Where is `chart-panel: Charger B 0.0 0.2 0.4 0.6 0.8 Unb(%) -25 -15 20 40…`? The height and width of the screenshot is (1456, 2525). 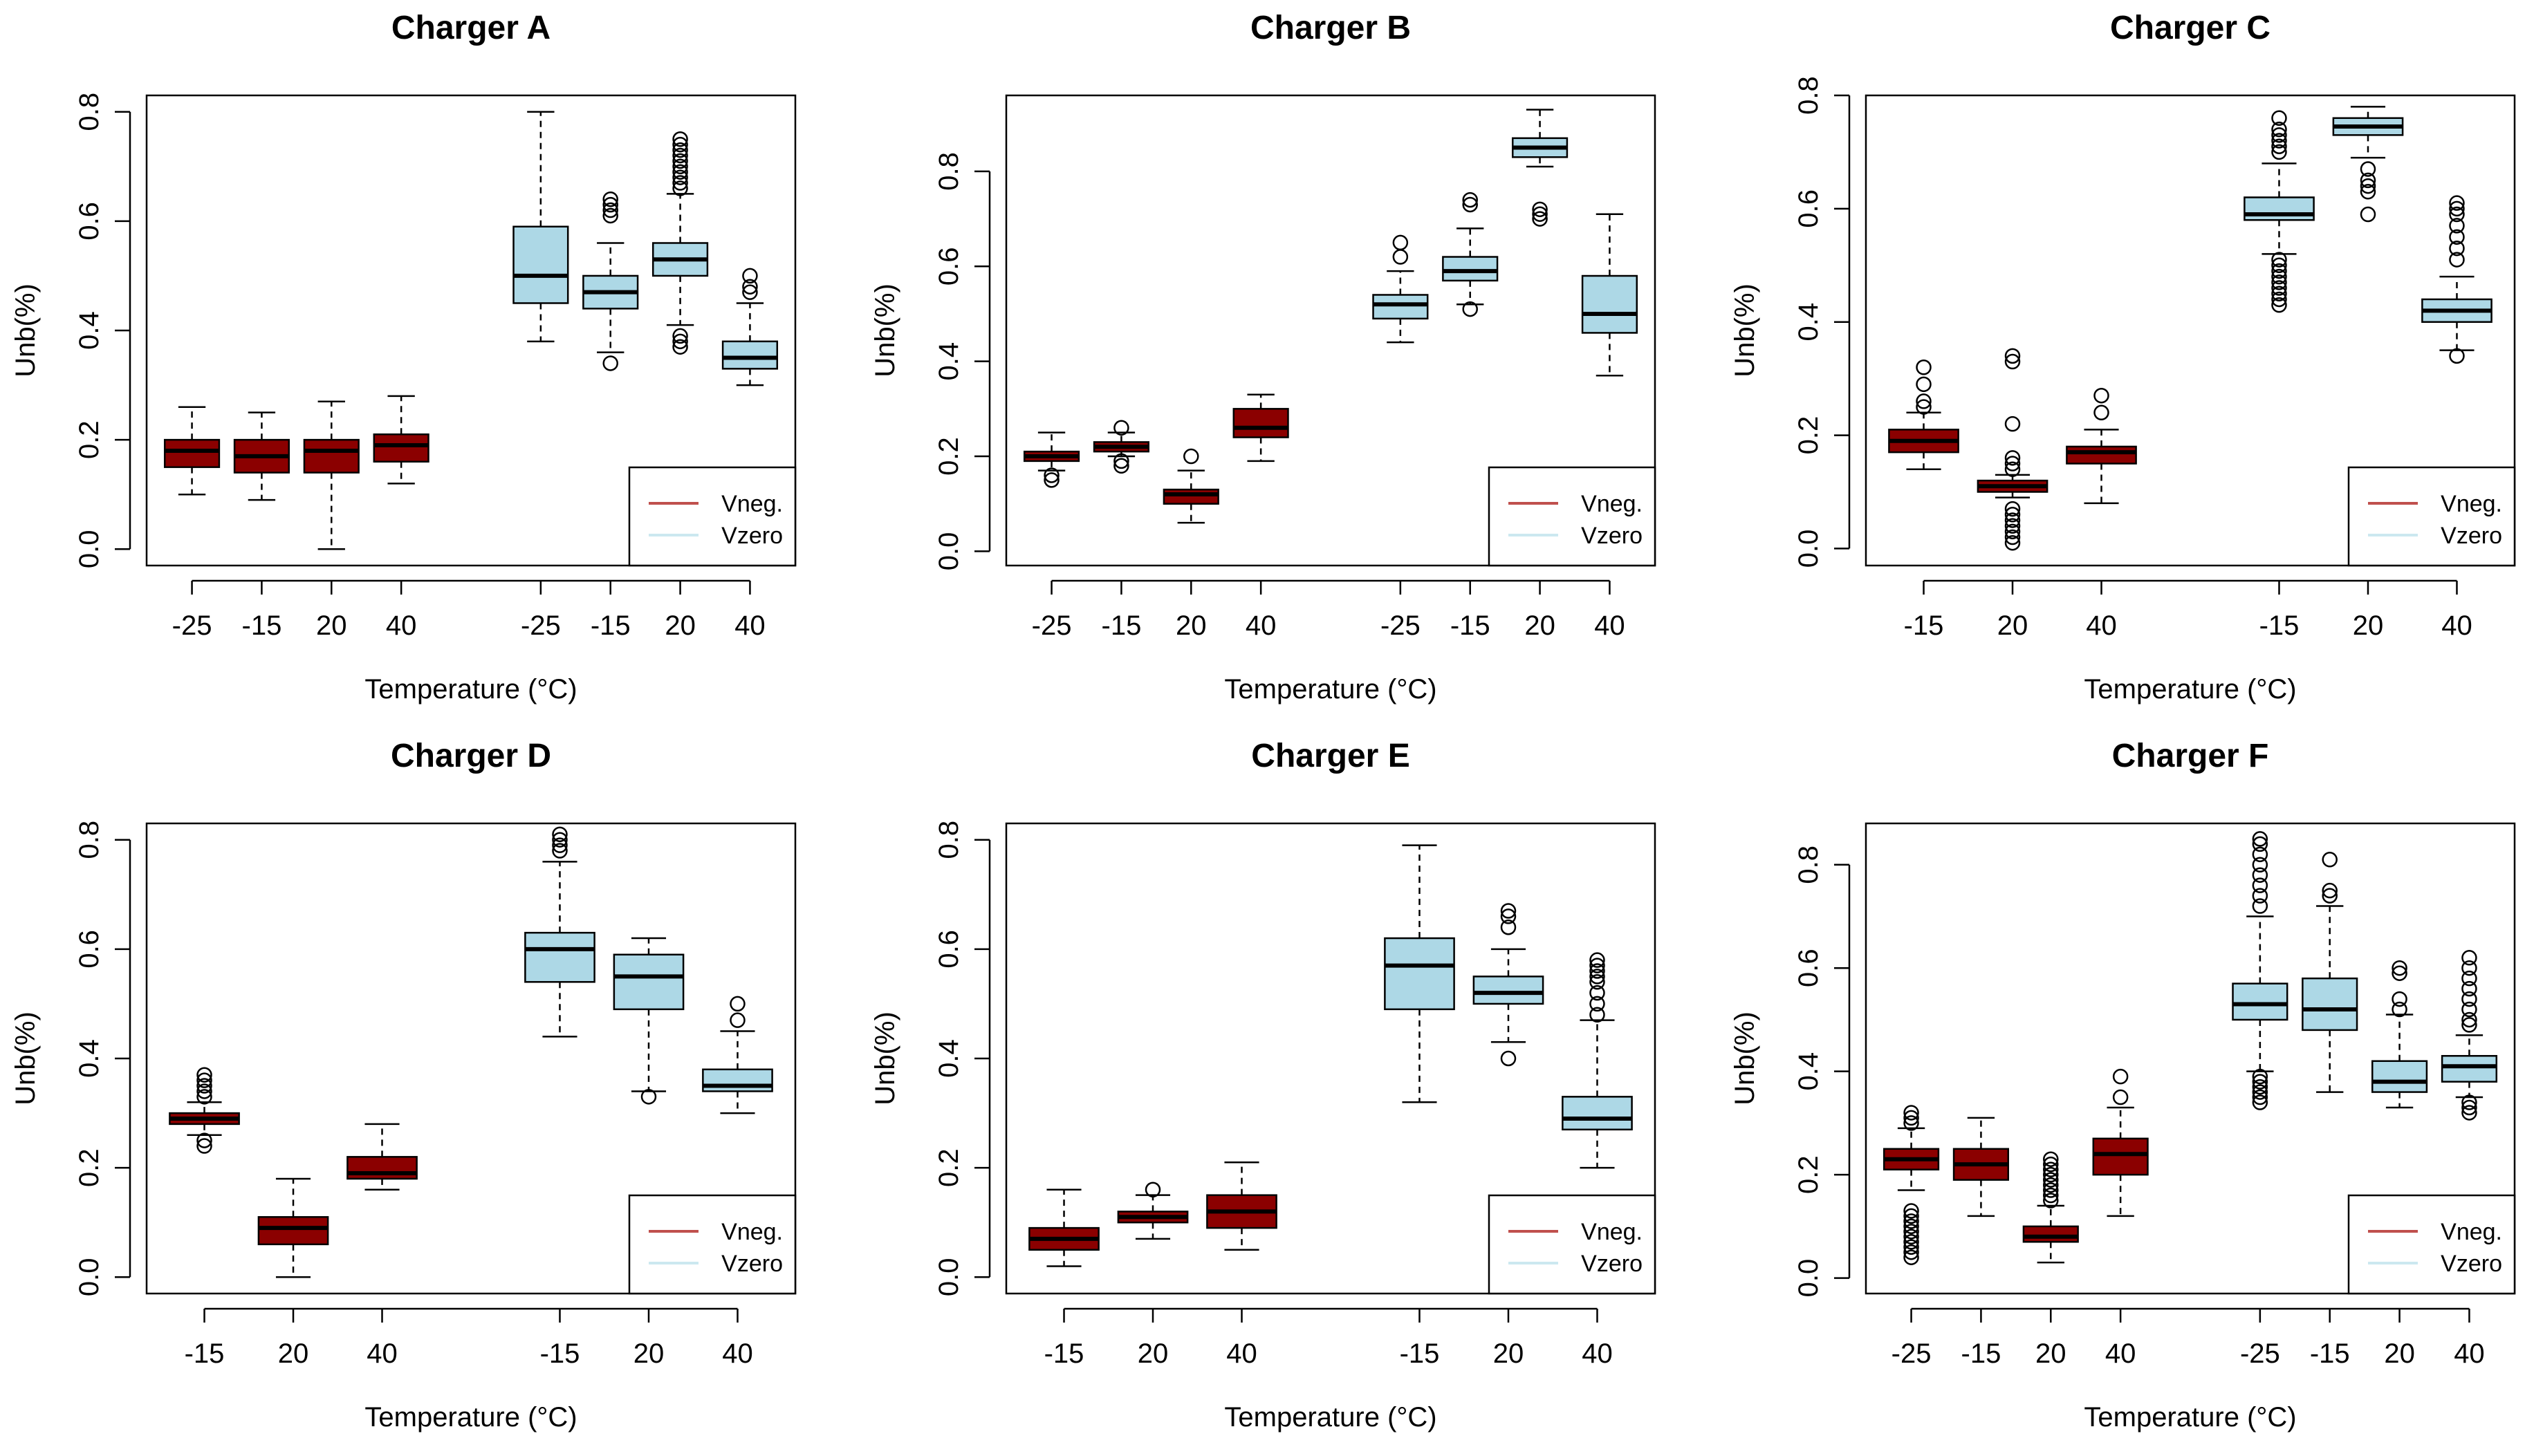 chart-panel: Charger B 0.0 0.2 0.4 0.6 0.8 Unb(%) -25 -15 20 40… is located at coordinates (1263, 357).